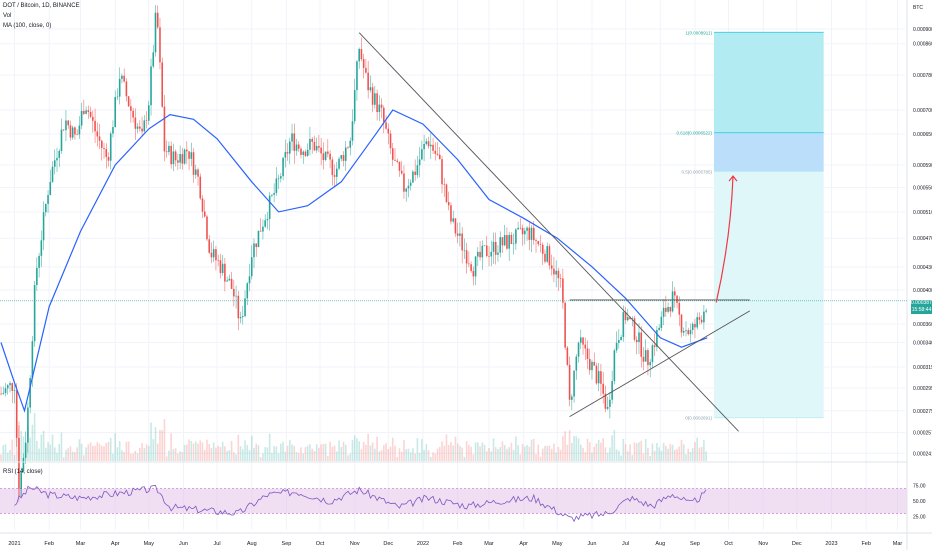  I want to click on y-tick-label: 0.0002410, so click(922, 454).